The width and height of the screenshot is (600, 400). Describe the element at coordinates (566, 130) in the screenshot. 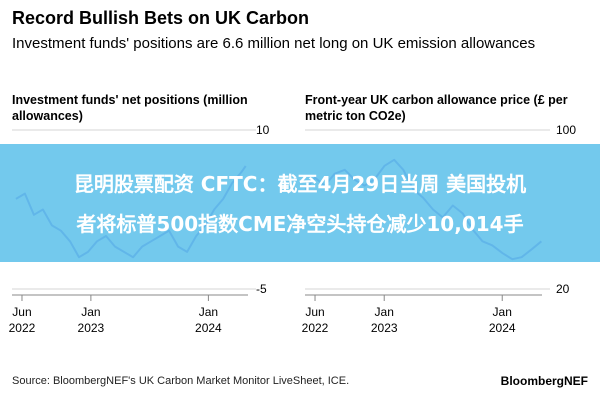

I see `y-tick-label: 100` at that location.